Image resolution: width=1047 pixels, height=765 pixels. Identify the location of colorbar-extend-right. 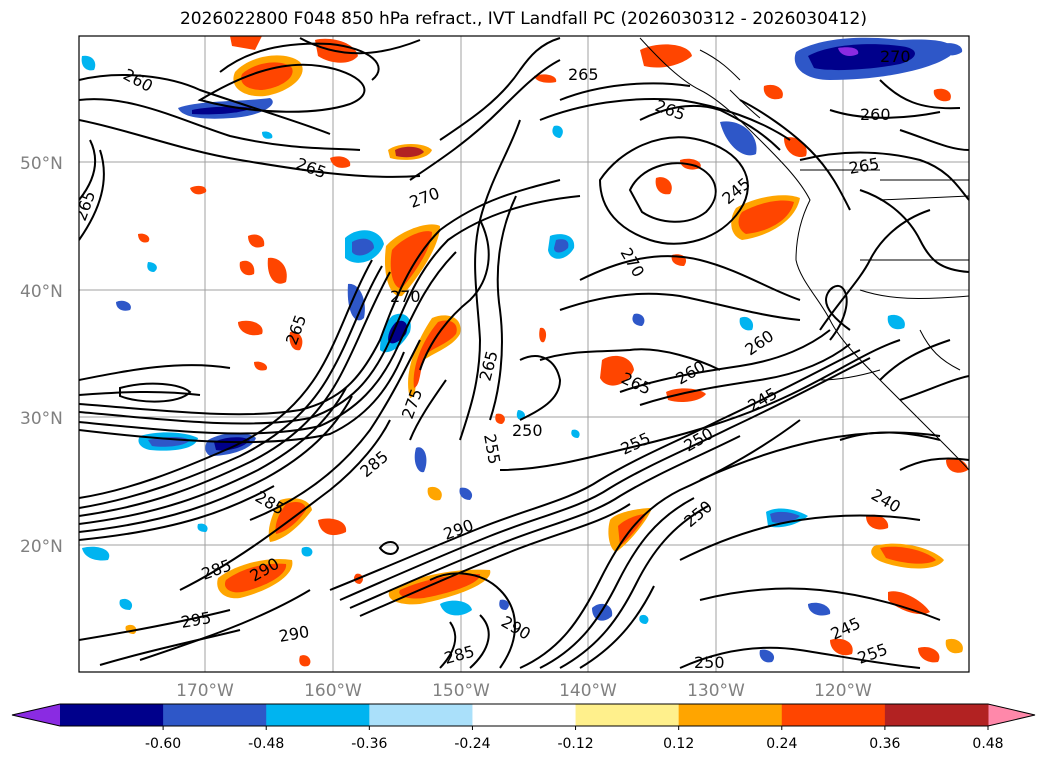
(1011, 715).